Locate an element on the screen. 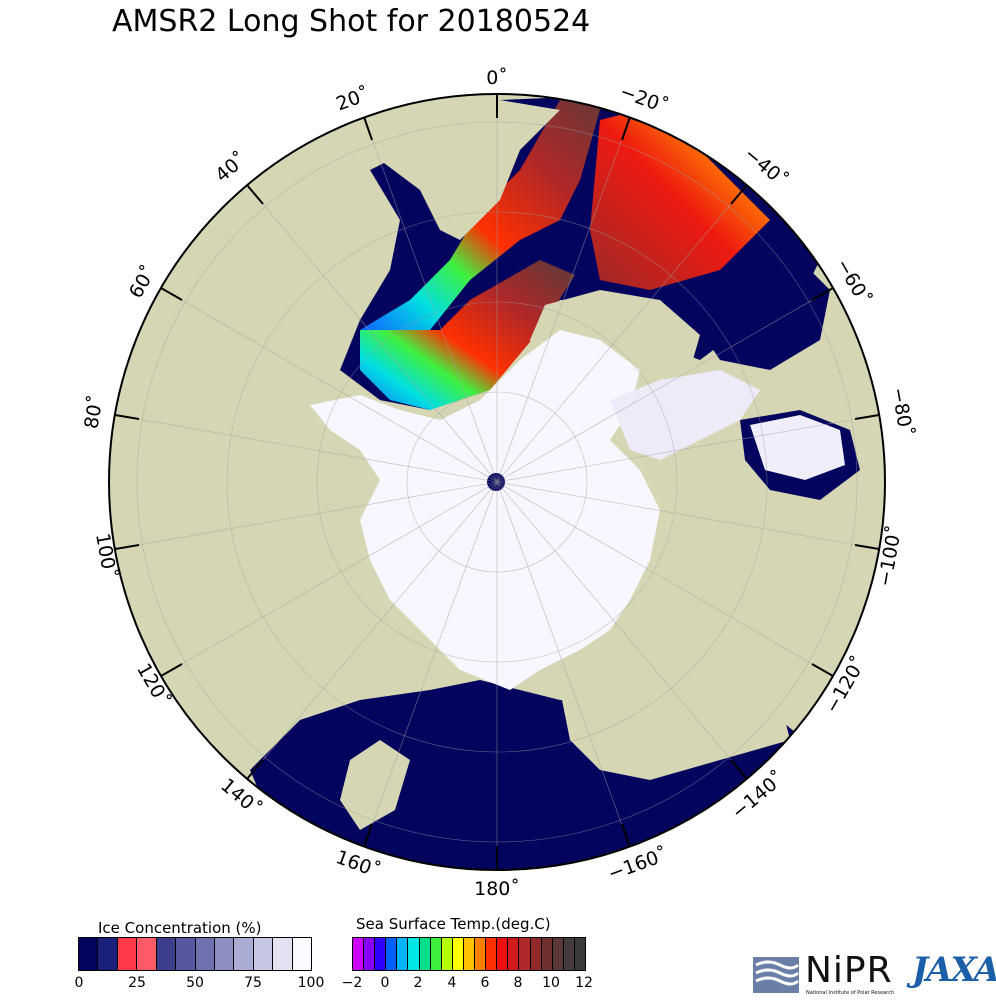  sst-field-barents is located at coordinates (490, 212).